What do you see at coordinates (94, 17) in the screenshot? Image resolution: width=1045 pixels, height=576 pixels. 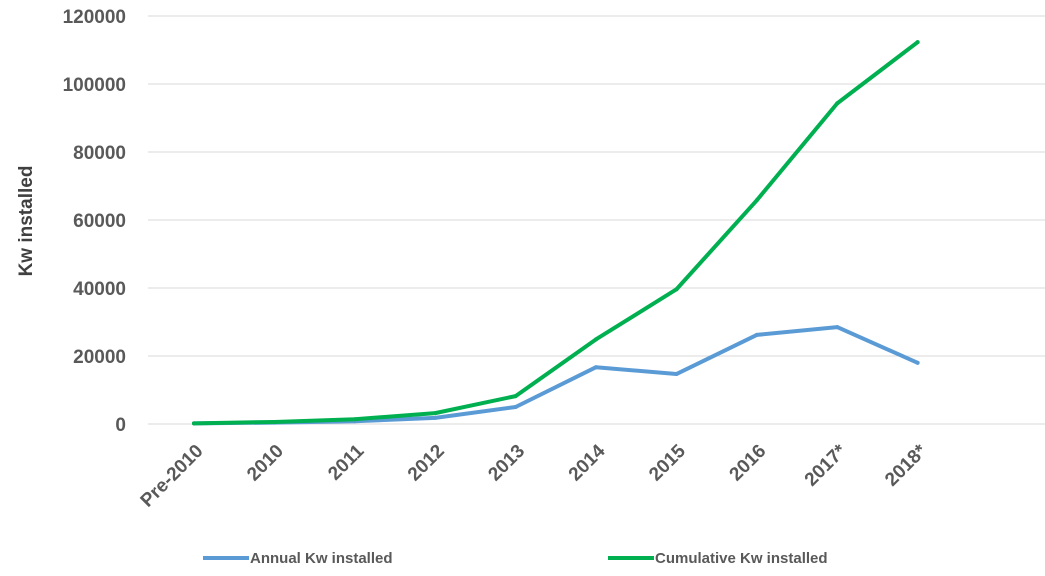 I see `y-tick-label: 120000` at bounding box center [94, 17].